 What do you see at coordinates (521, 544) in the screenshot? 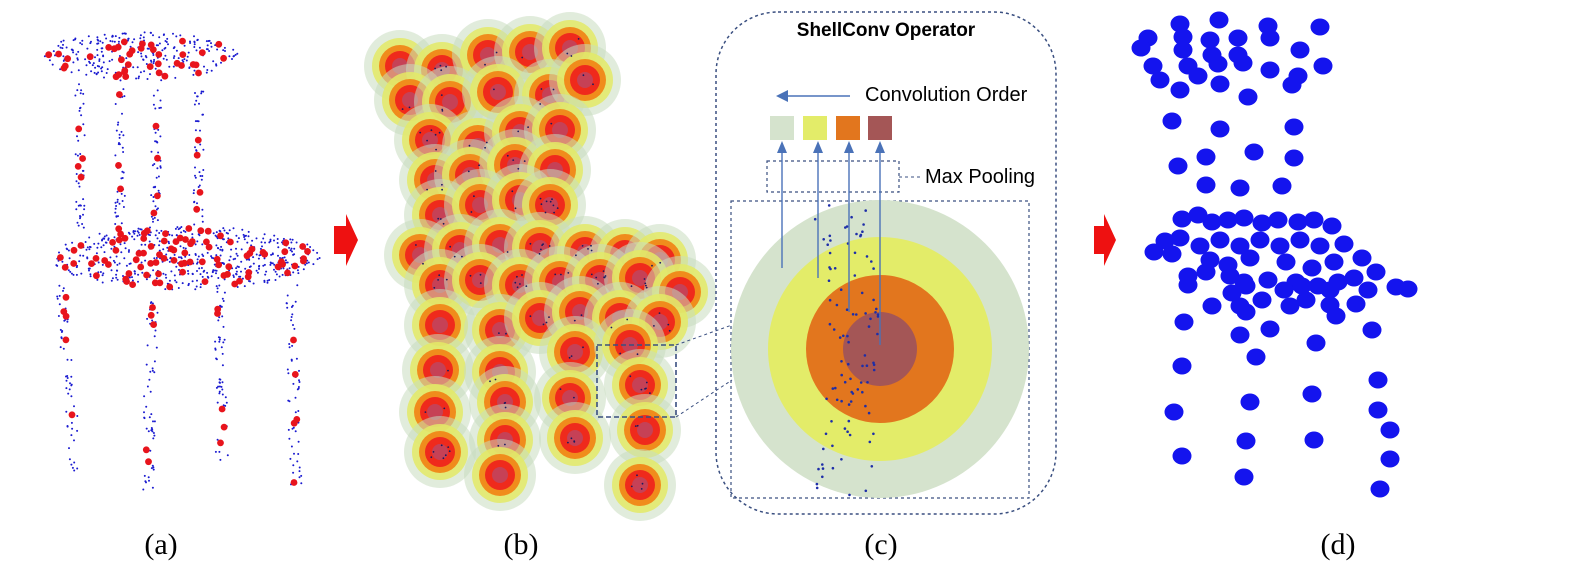
I see `panel-label-b: (b)` at bounding box center [521, 544].